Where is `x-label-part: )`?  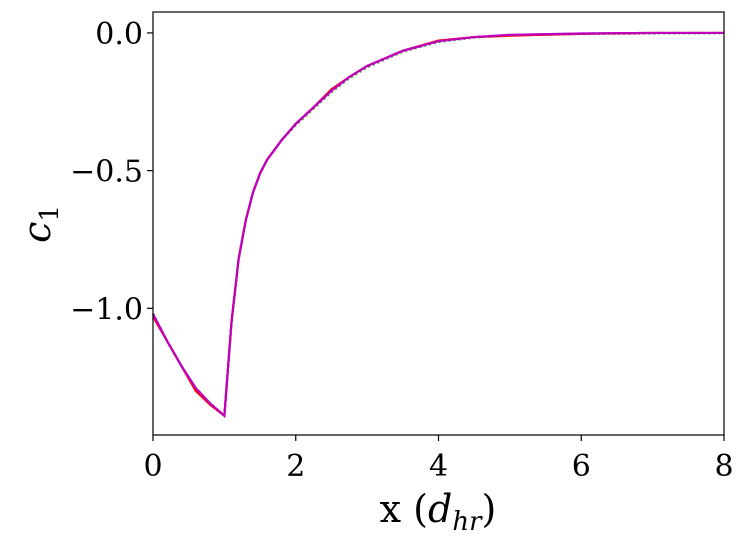
x-label-part: ) is located at coordinates (489, 509).